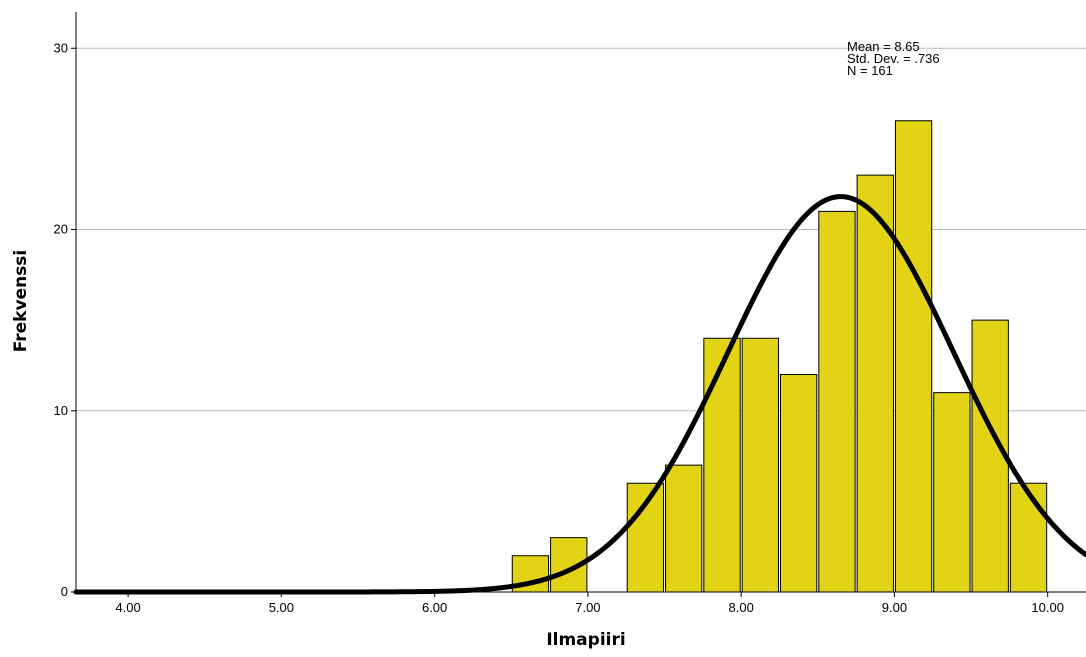 The width and height of the screenshot is (1086, 657). I want to click on x-axis-ticks: 4.00 5.00 6.00 7.00 8.00 9.00 10.00, so click(589, 603).